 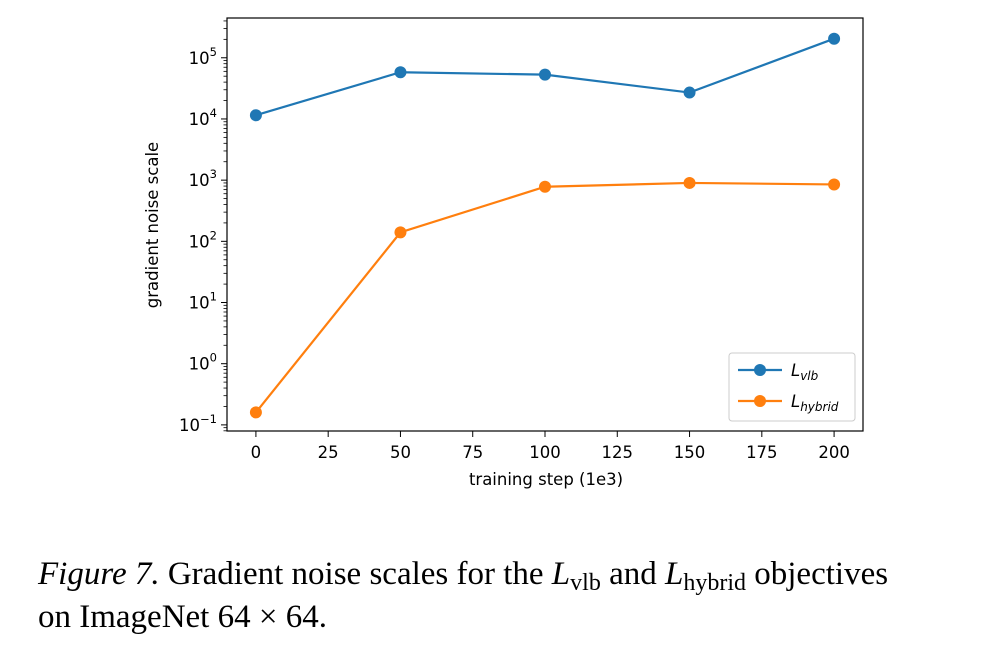 What do you see at coordinates (203, 362) in the screenshot?
I see `y-tick-label: 10⁰` at bounding box center [203, 362].